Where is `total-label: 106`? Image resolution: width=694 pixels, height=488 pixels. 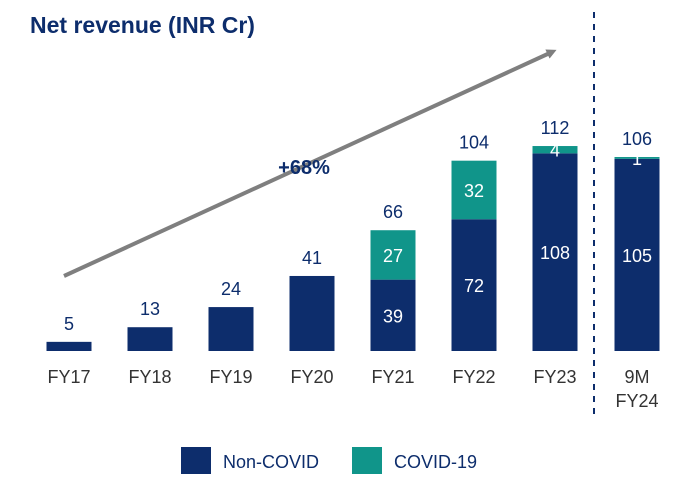
total-label: 106 is located at coordinates (637, 139).